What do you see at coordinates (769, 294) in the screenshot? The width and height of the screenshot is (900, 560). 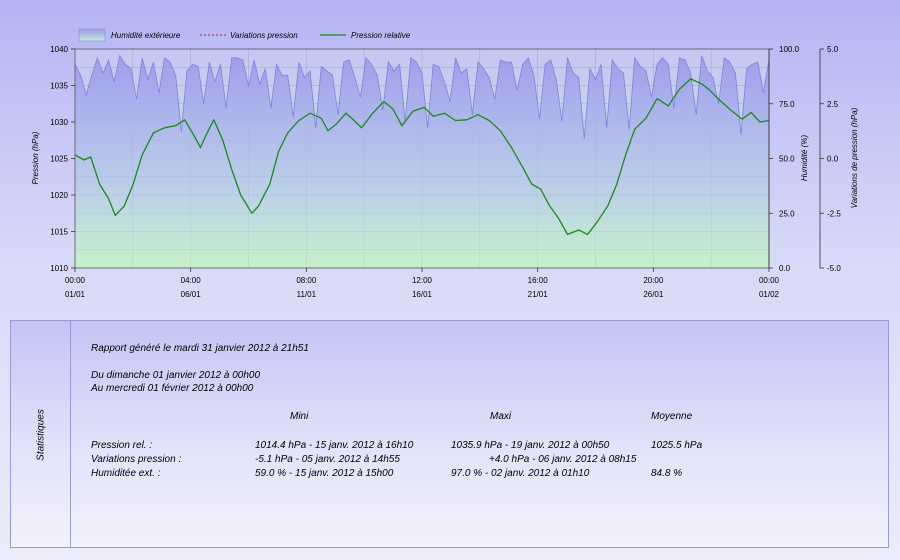 I see `x-tick-date: 01/02` at bounding box center [769, 294].